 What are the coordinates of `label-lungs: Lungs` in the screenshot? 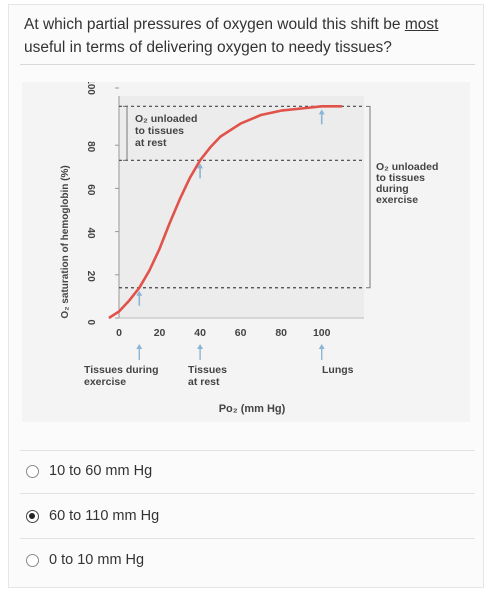 It's located at (338, 370).